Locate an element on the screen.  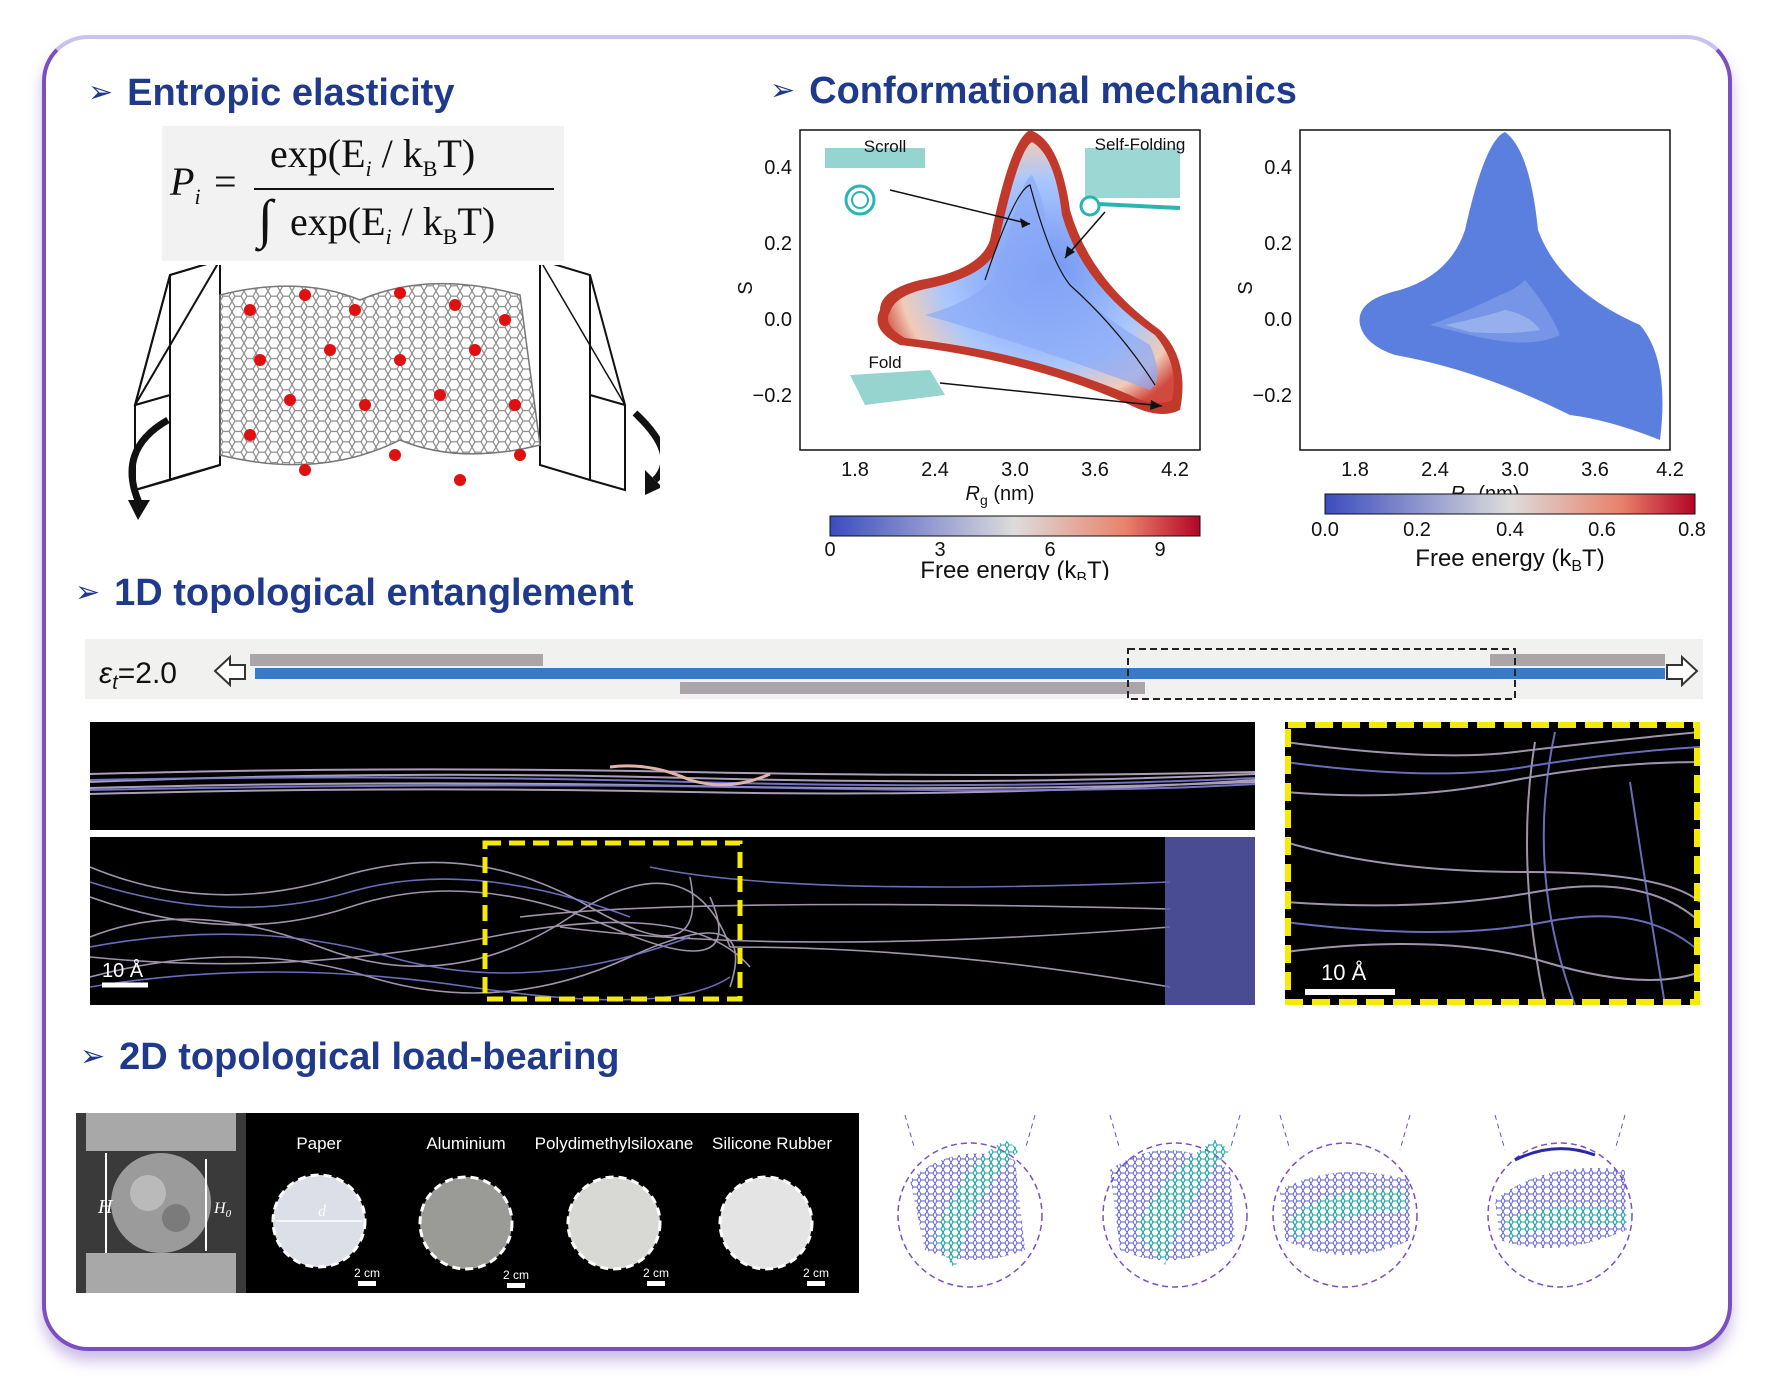
label-H0: H0 is located at coordinates (222, 1210).